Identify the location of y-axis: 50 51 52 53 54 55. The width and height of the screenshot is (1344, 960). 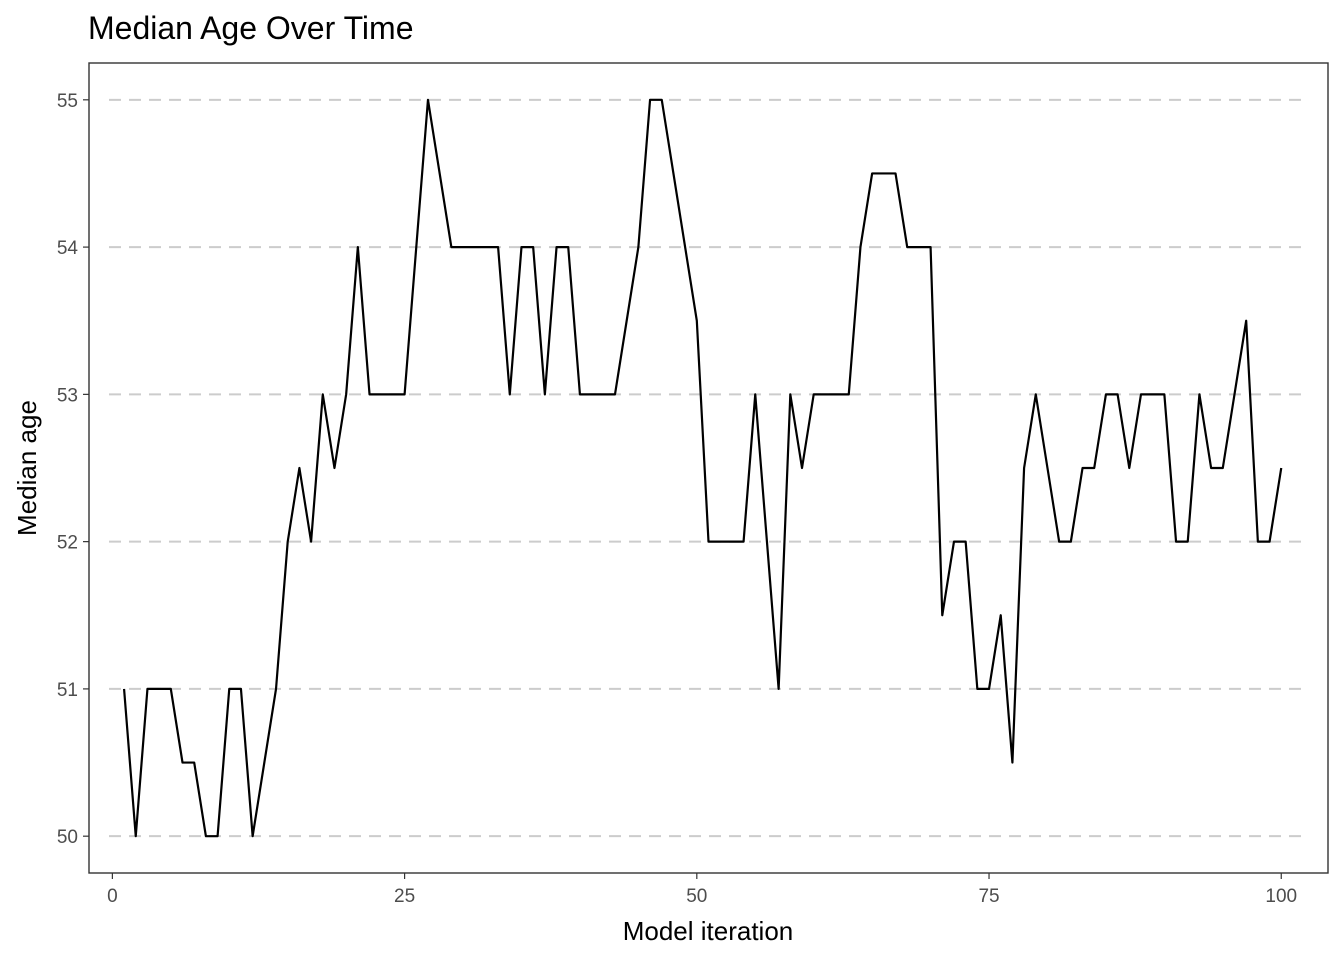
(73, 469).